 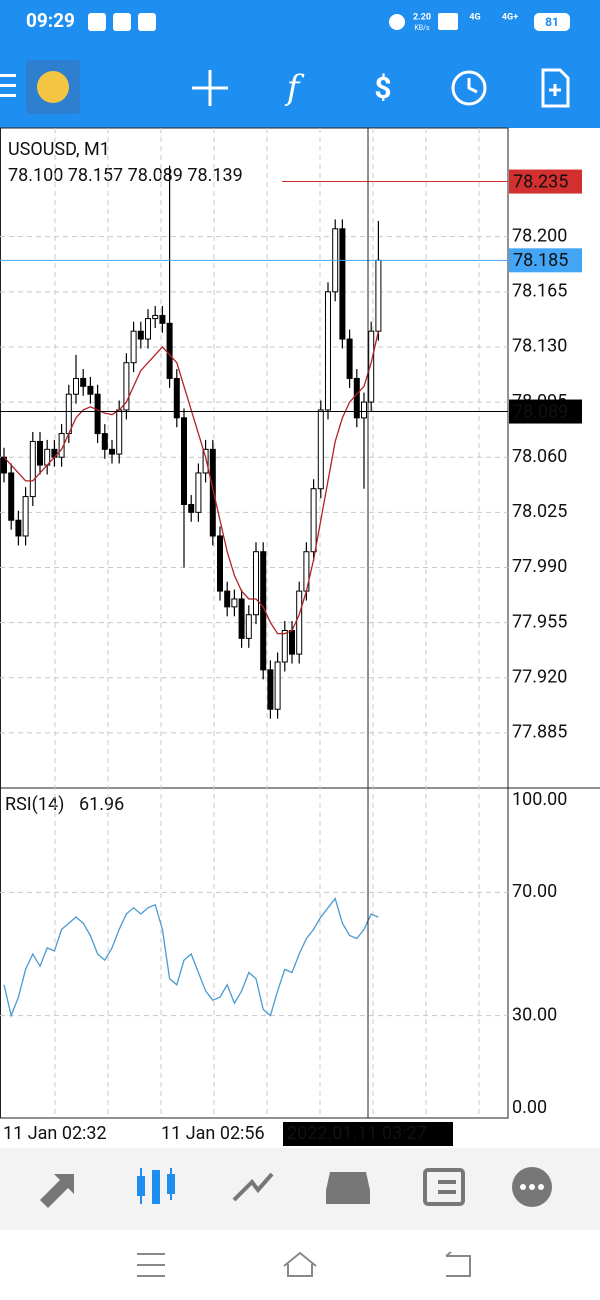 I want to click on battery-level: 81, so click(x=552, y=22).